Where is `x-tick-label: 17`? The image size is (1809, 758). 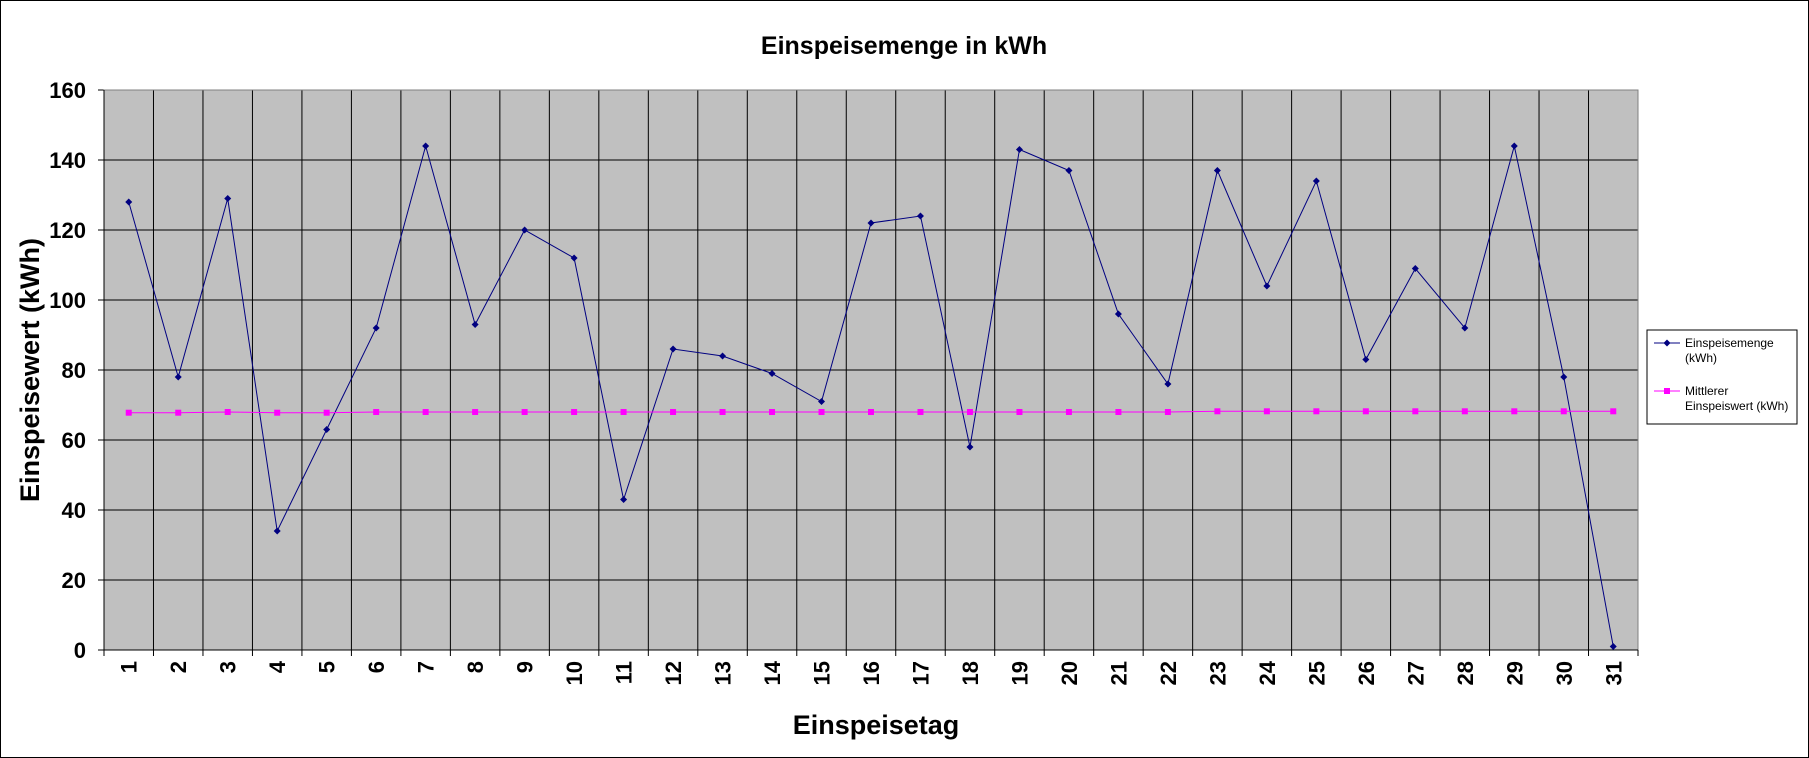 x-tick-label: 17 is located at coordinates (920, 673).